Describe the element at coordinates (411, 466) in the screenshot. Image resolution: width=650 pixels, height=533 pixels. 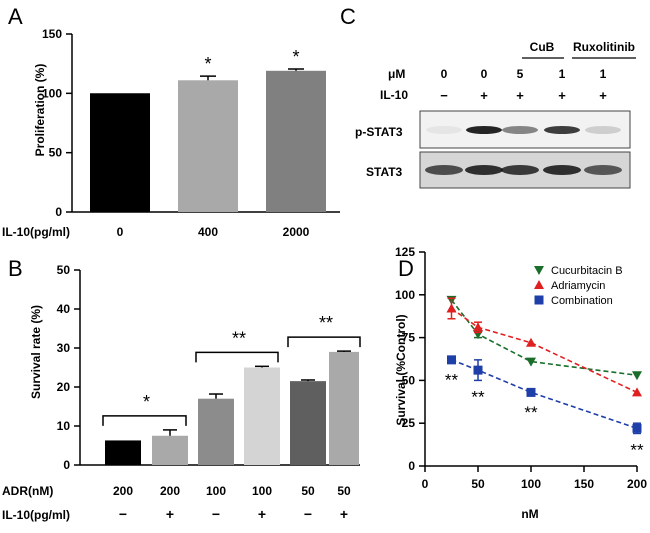
I see `panel-d-ytick-label: 0` at that location.